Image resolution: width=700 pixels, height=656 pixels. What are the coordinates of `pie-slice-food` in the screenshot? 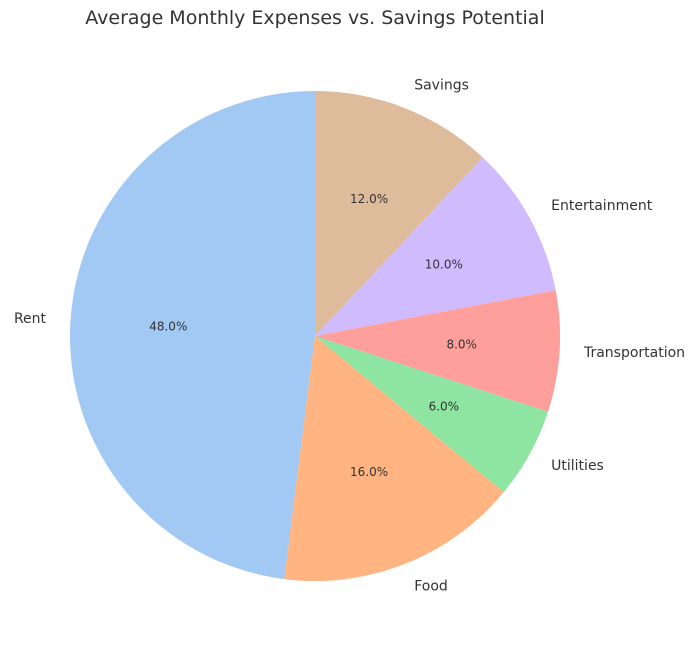 It's located at (394, 458).